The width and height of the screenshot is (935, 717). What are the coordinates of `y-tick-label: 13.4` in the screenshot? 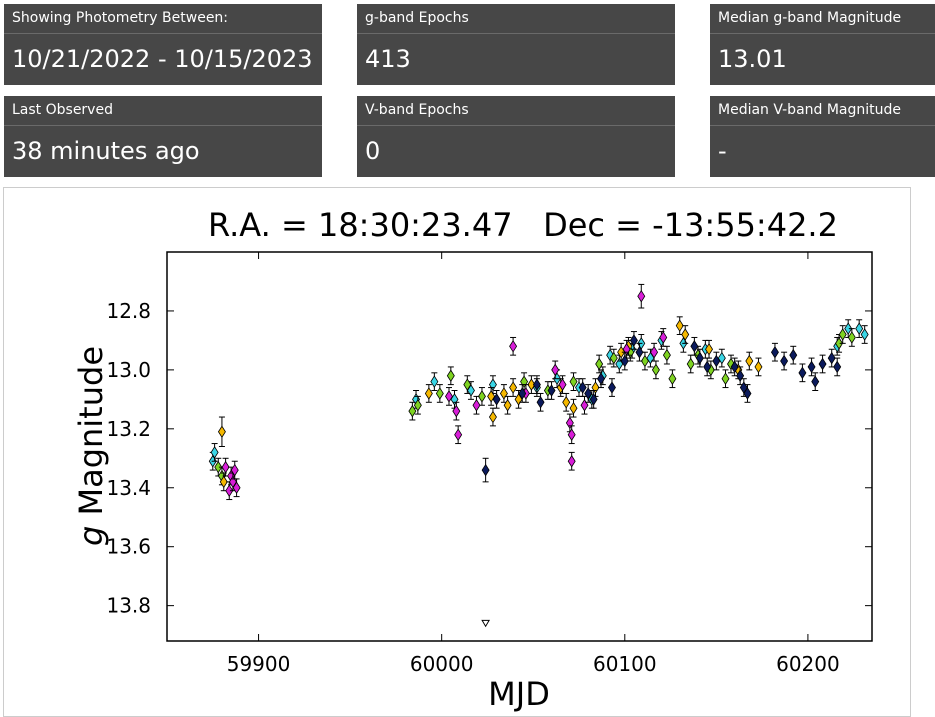 It's located at (128, 488).